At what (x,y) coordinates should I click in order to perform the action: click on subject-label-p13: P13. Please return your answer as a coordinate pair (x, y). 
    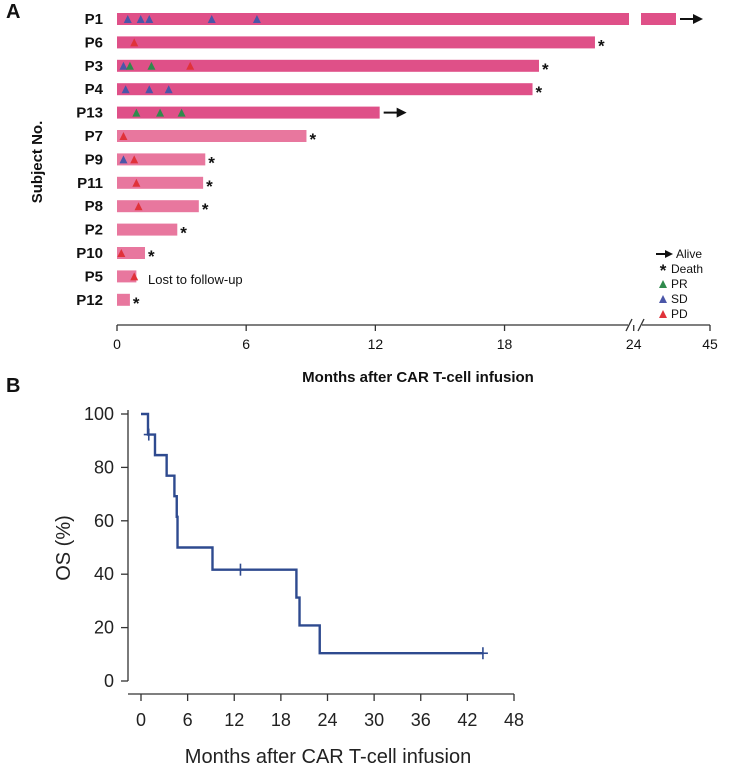
    Looking at the image, I should click on (89, 113).